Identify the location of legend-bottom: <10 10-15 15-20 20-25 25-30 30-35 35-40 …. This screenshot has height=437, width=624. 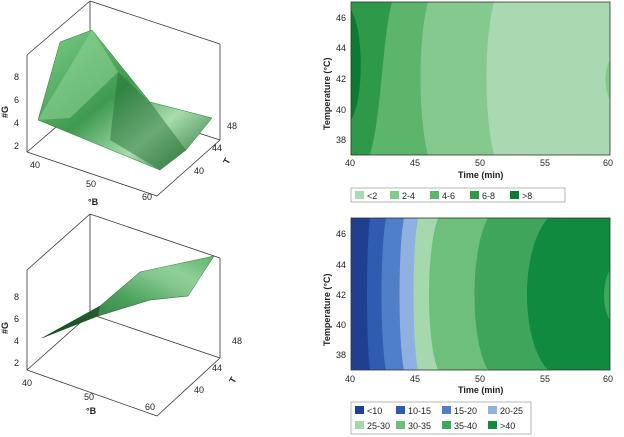
(441, 418).